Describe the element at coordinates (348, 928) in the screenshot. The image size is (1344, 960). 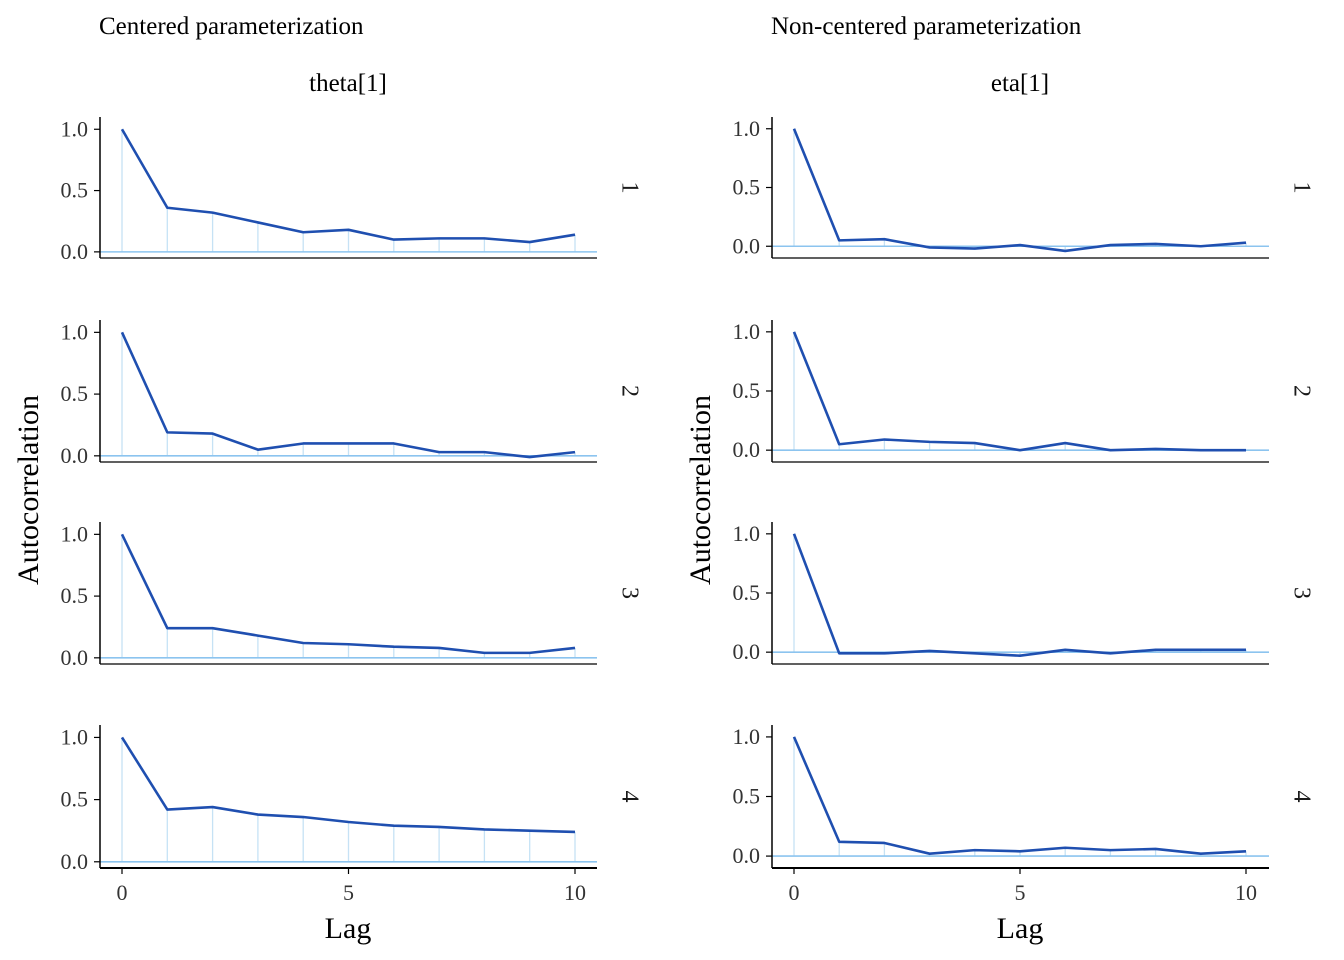
I see `left-x-axis-label: Lag` at that location.